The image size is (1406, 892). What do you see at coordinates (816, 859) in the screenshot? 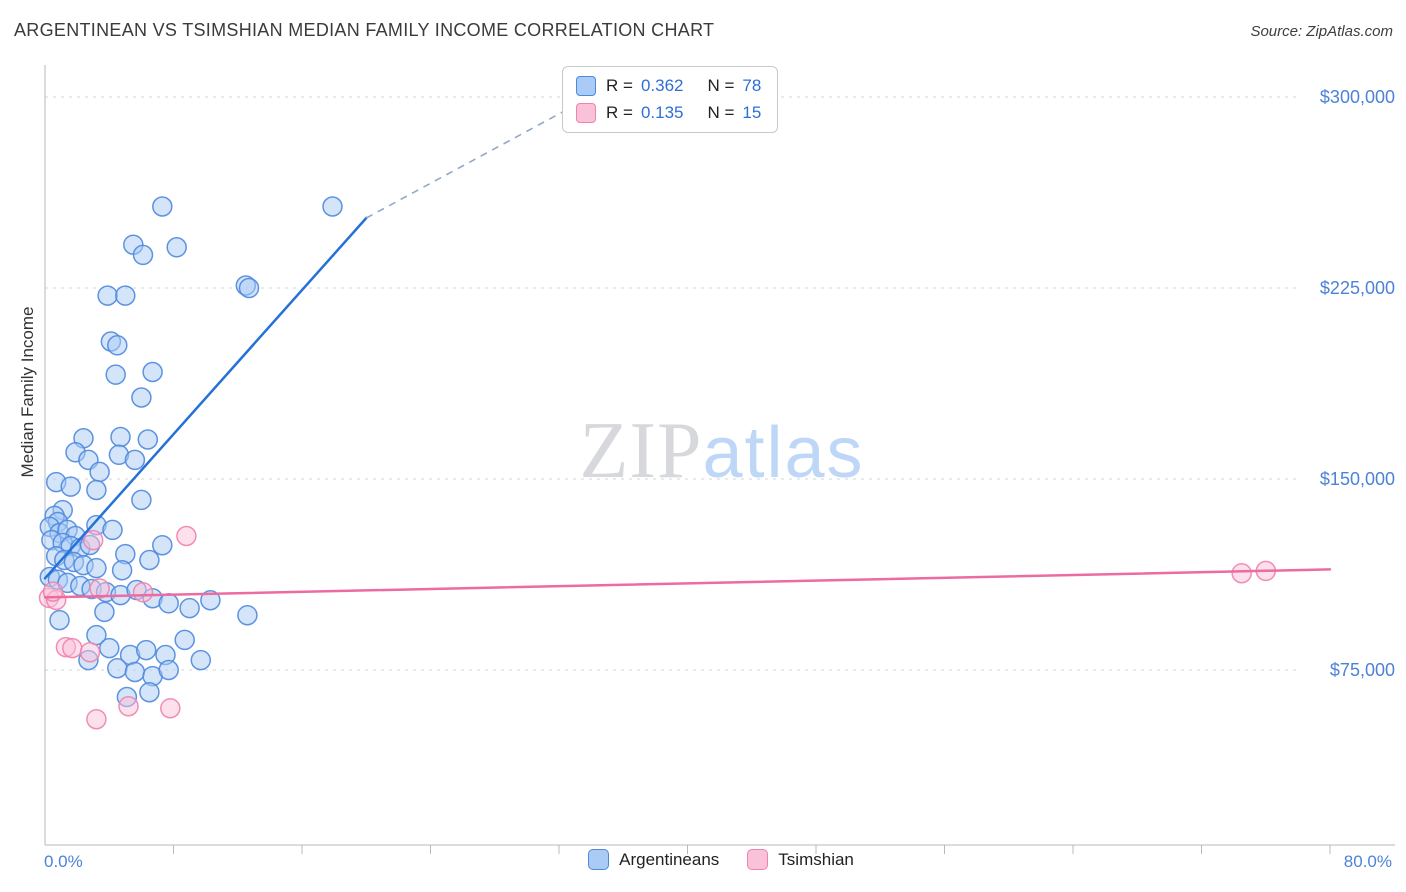
I see `legend-label-tsimshian: Tsimshian` at bounding box center [816, 859].